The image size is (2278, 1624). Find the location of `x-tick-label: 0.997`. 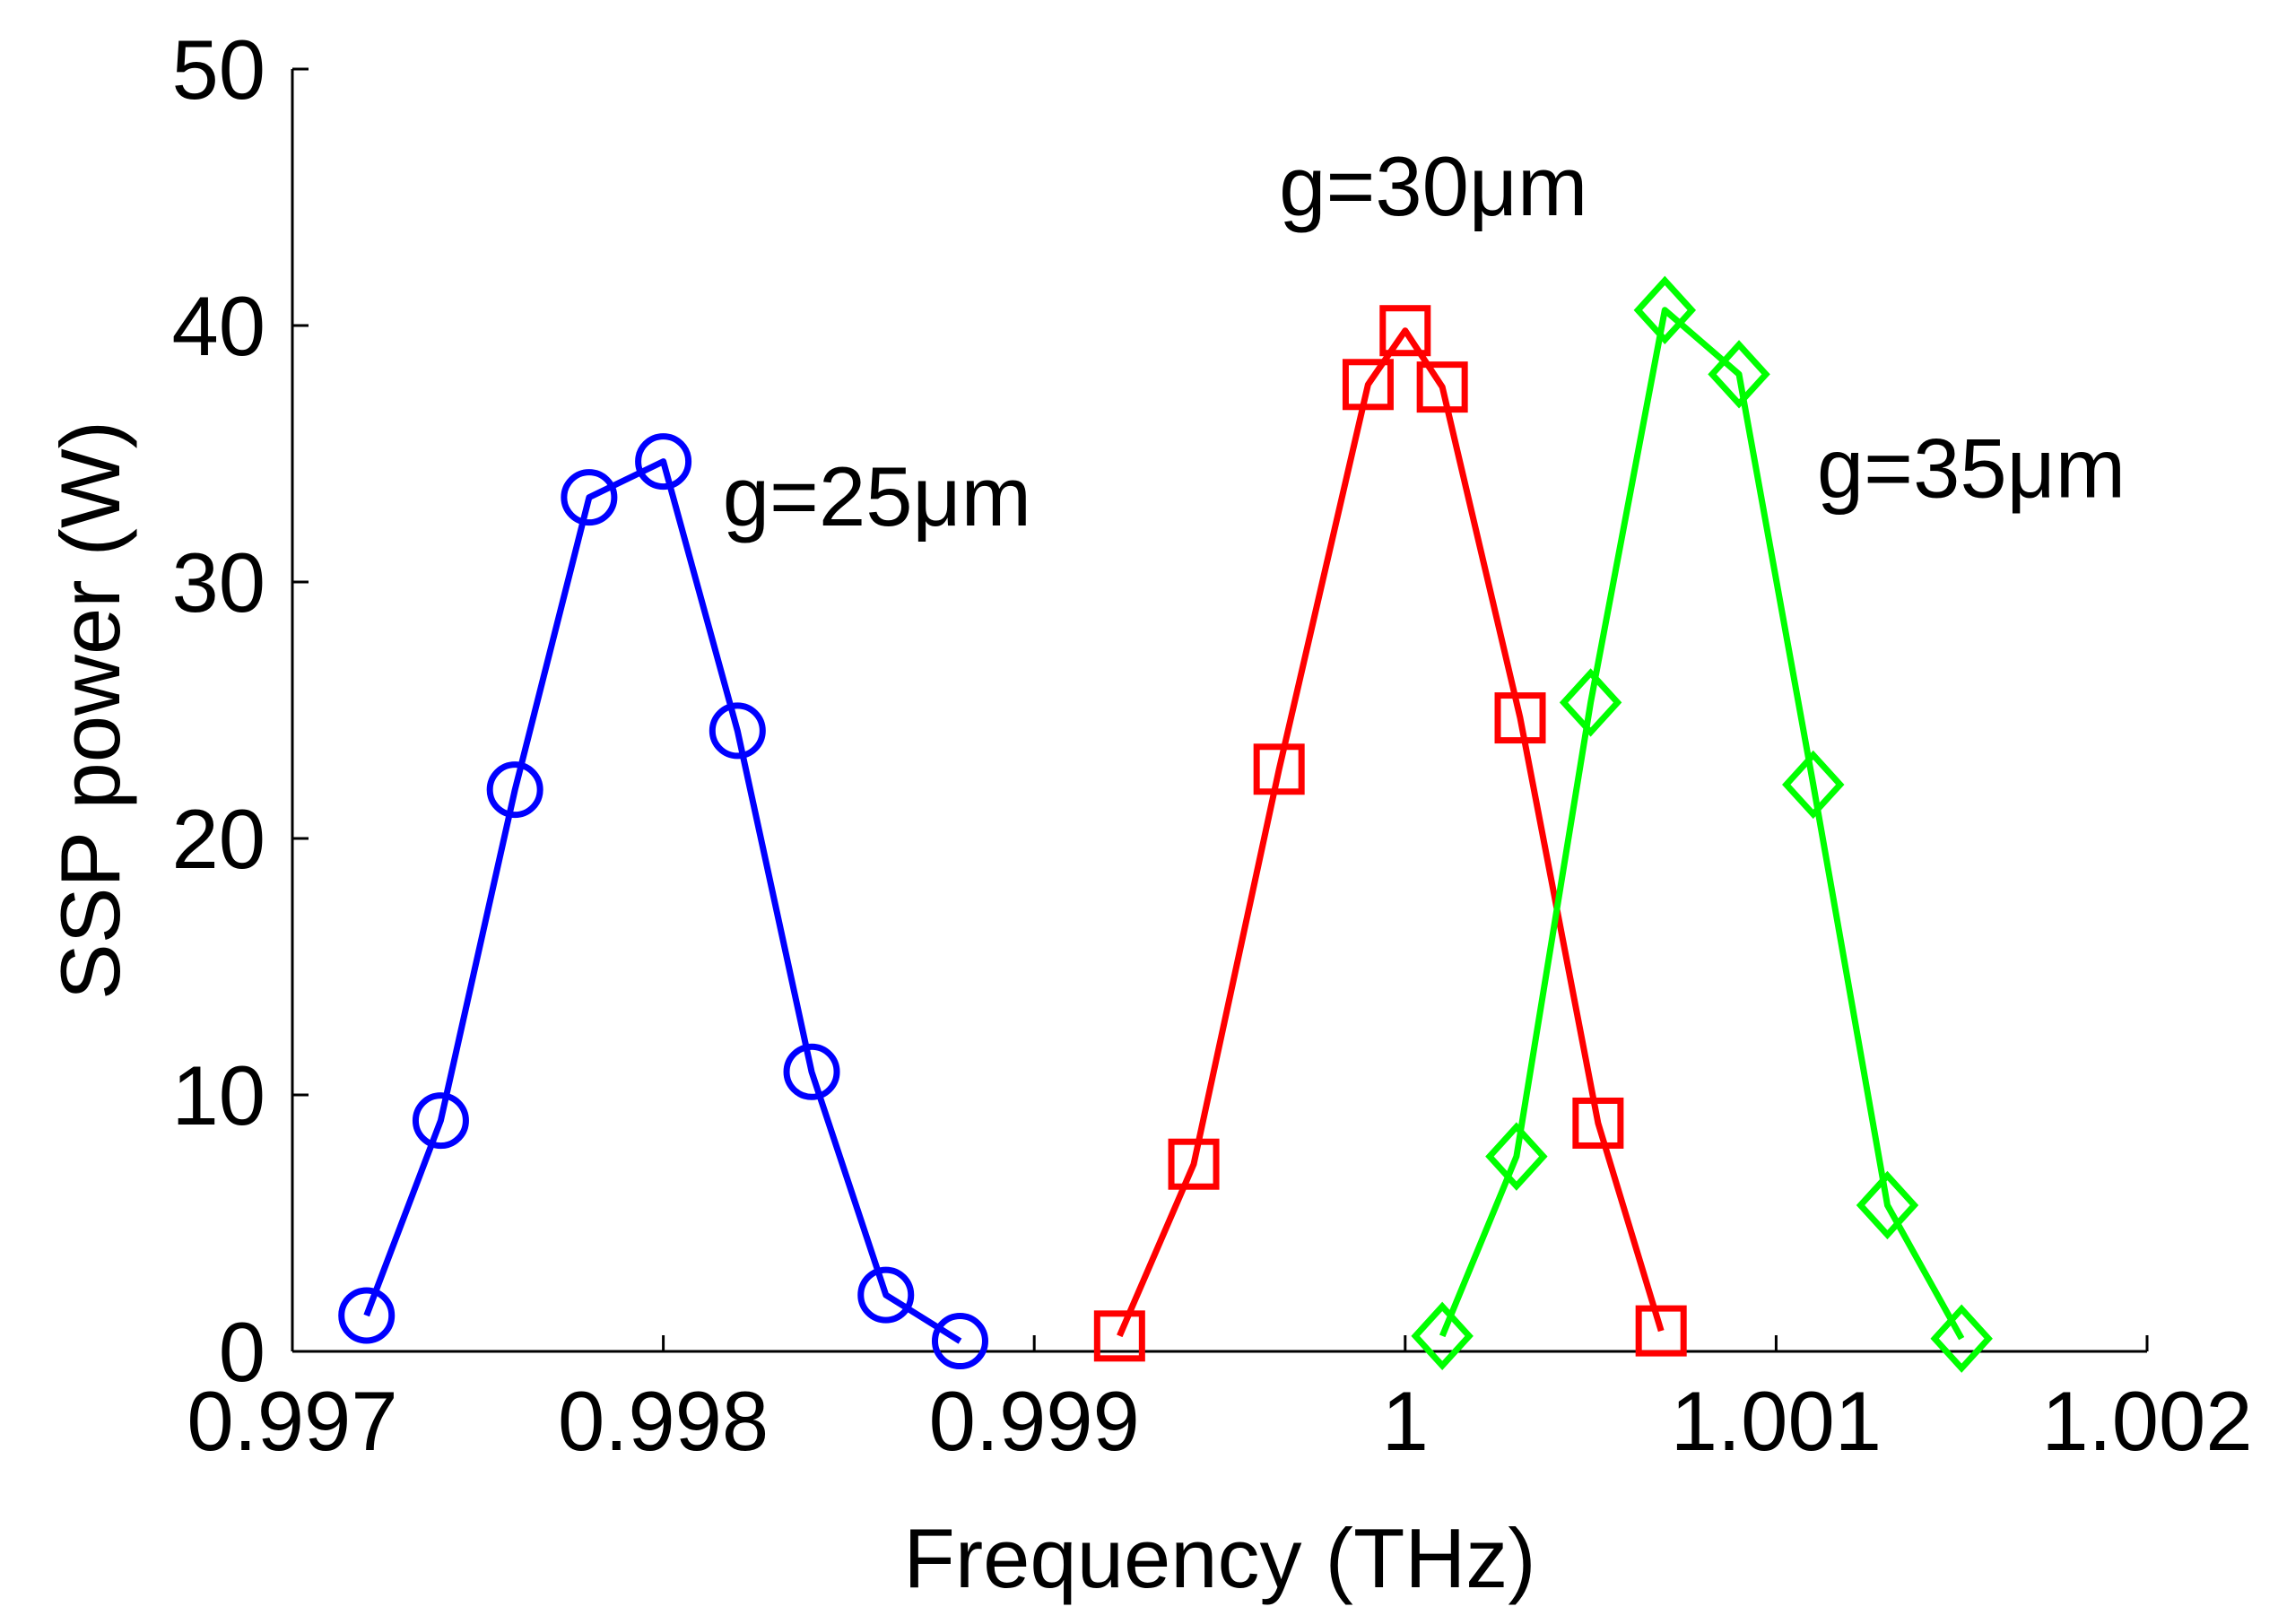

x-tick-label: 0.997 is located at coordinates (292, 1421).